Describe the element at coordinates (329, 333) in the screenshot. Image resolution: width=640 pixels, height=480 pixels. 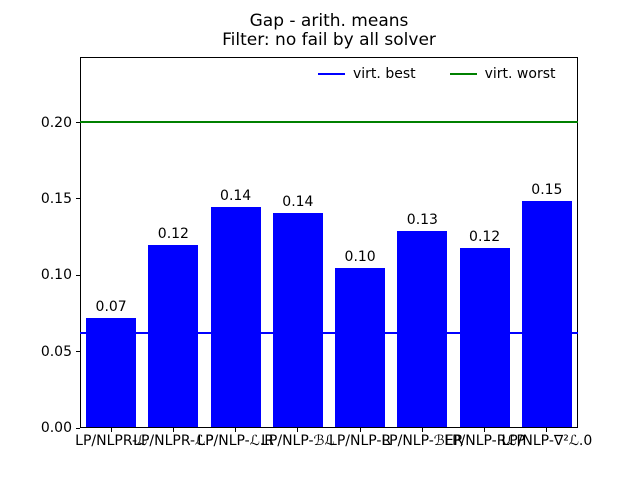
I see `virt-best-line` at that location.